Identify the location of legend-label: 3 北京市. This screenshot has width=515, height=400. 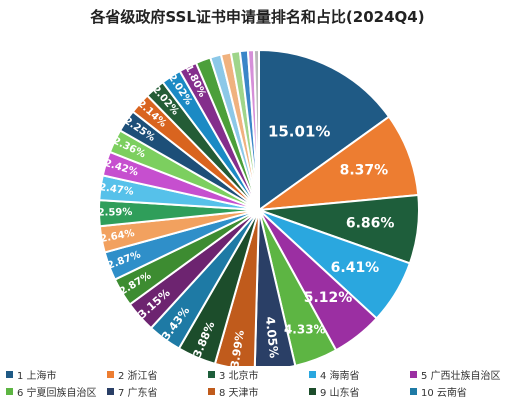
(239, 376).